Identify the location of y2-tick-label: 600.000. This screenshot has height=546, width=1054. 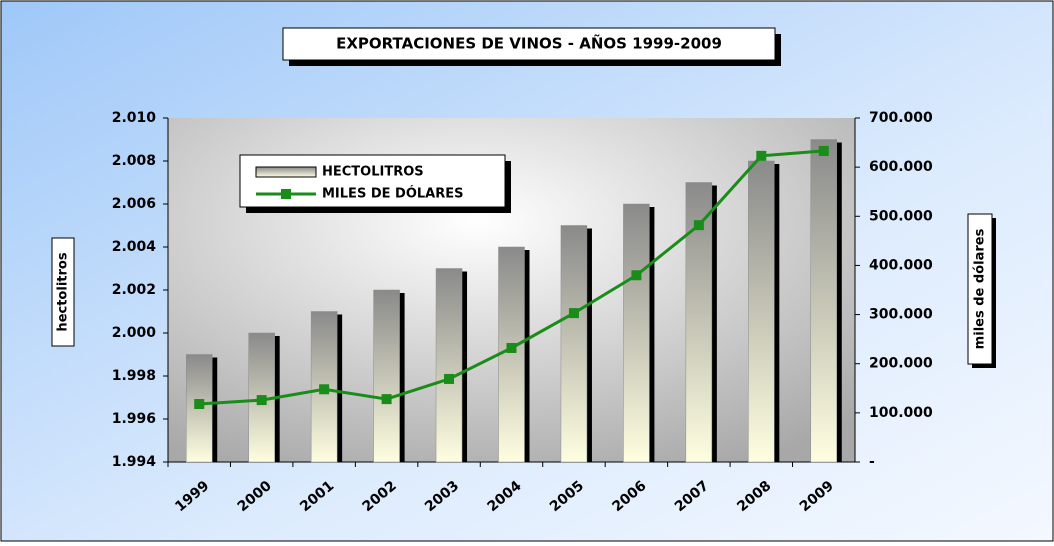
(901, 167).